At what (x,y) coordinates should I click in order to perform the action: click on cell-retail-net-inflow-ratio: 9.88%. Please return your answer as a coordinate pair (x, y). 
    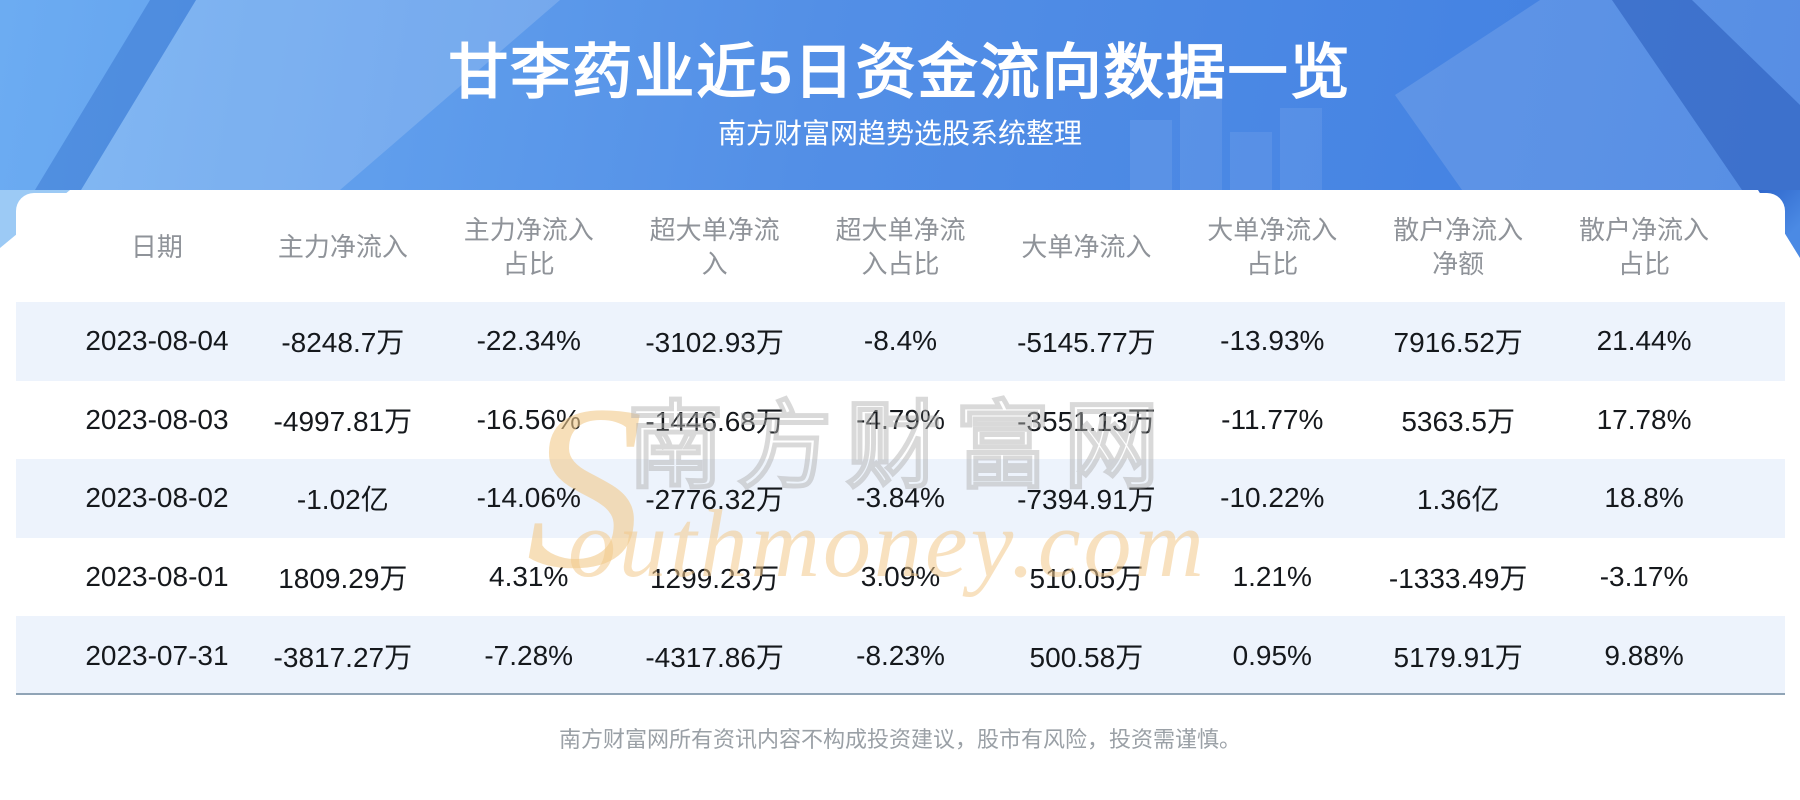
    Looking at the image, I should click on (1644, 655).